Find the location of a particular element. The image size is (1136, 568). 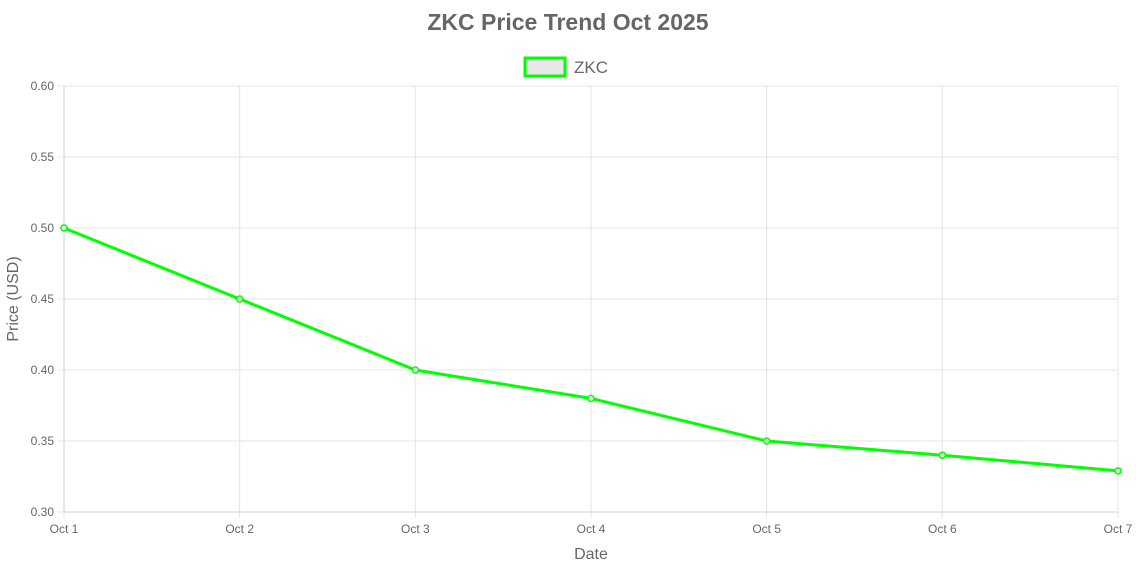

x-tick-label: Oct 4 is located at coordinates (591, 529).